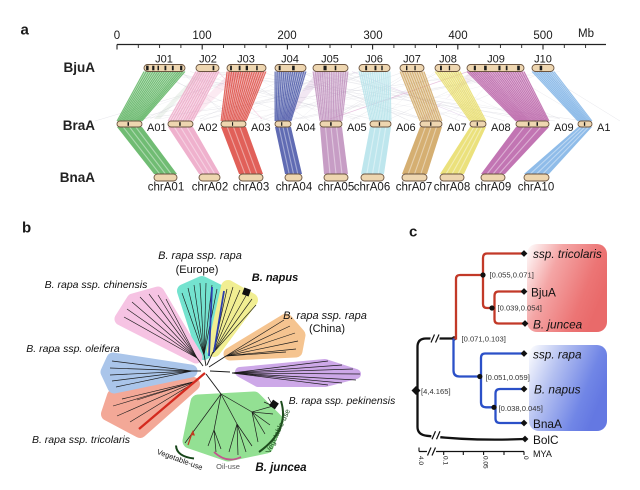 This screenshot has width=640, height=490. I want to click on svg-text: 500, so click(542, 36).